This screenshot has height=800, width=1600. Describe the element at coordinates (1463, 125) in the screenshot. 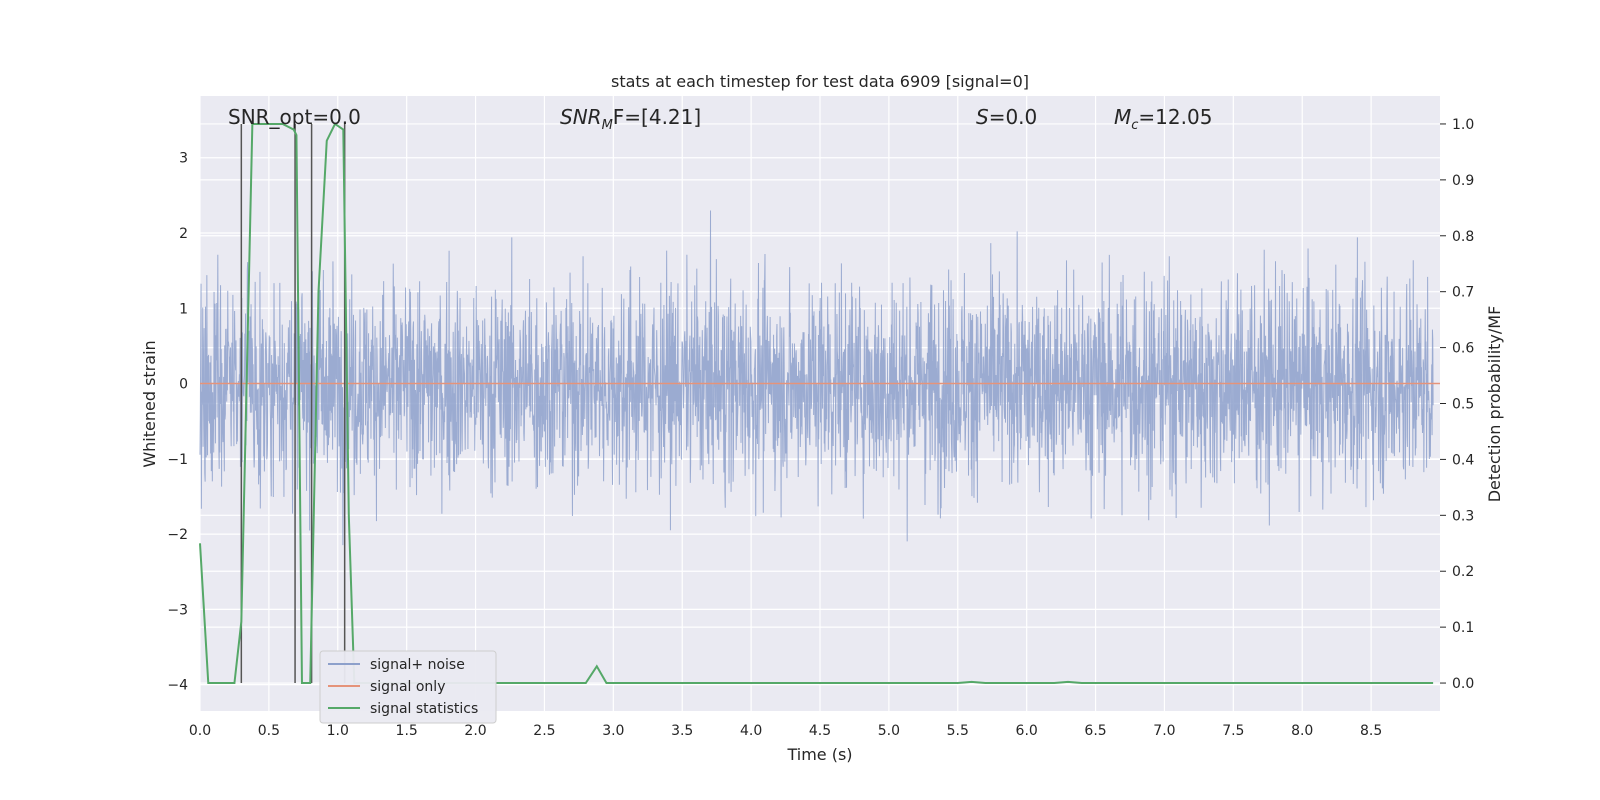

I see `y-right-tick-0: 1.0` at that location.